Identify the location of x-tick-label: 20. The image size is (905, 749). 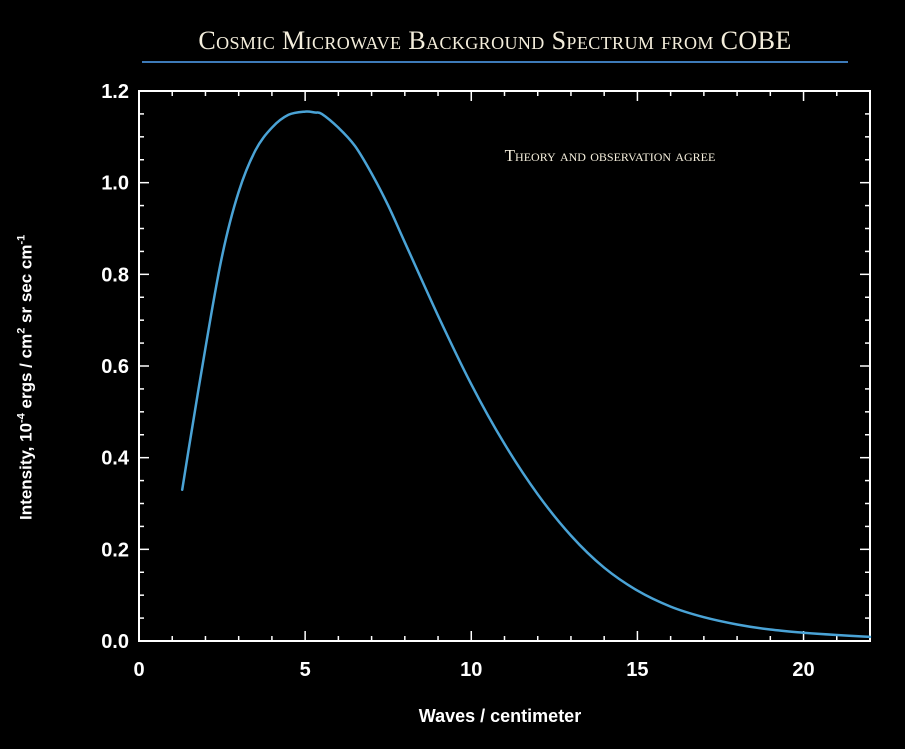
(803, 670).